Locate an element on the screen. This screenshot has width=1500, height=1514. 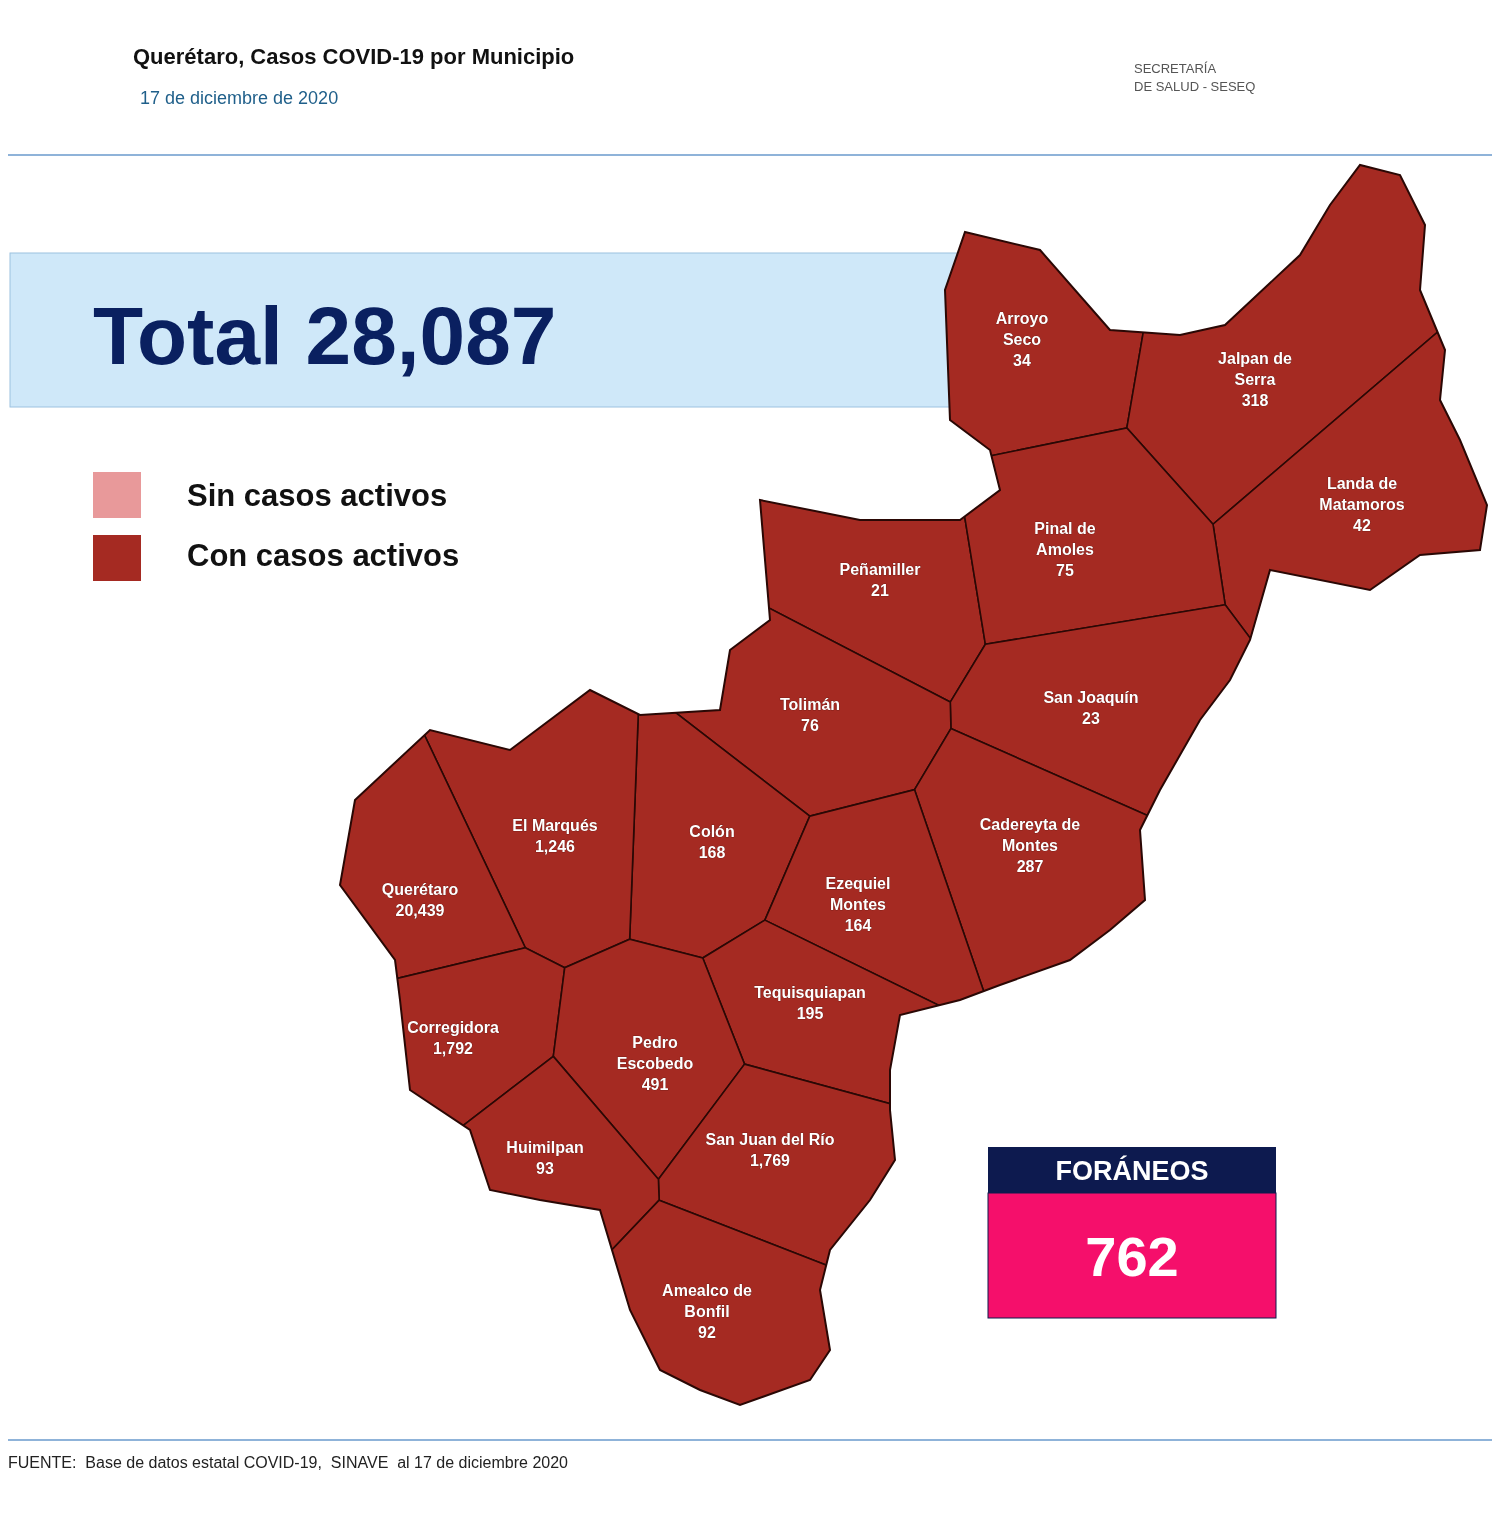
category-label: El Marqués is located at coordinates (555, 825).